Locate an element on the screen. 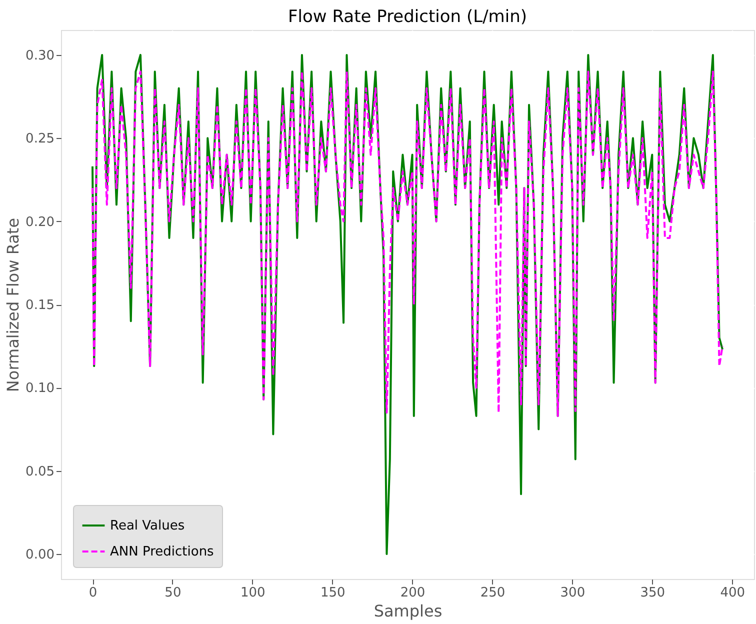  y-tick-label: 0.25 is located at coordinates (40, 139).